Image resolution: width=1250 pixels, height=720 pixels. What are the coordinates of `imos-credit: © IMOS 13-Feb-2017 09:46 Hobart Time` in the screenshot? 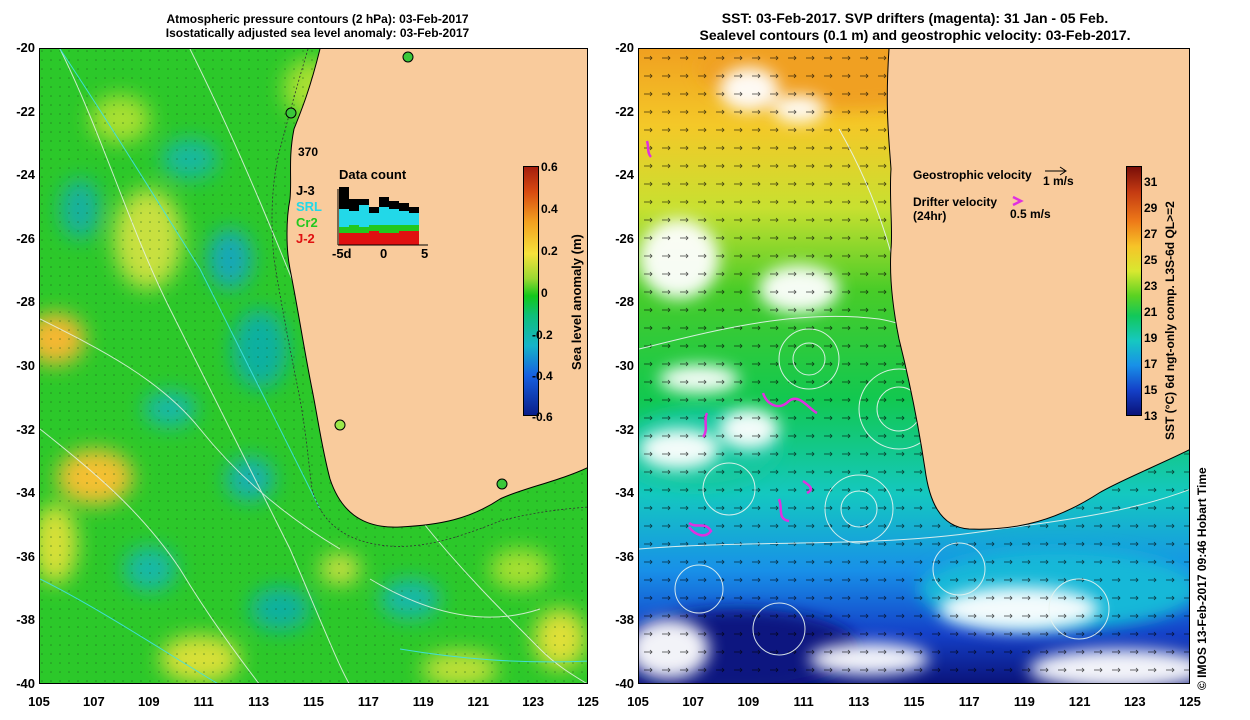 It's located at (1202, 578).